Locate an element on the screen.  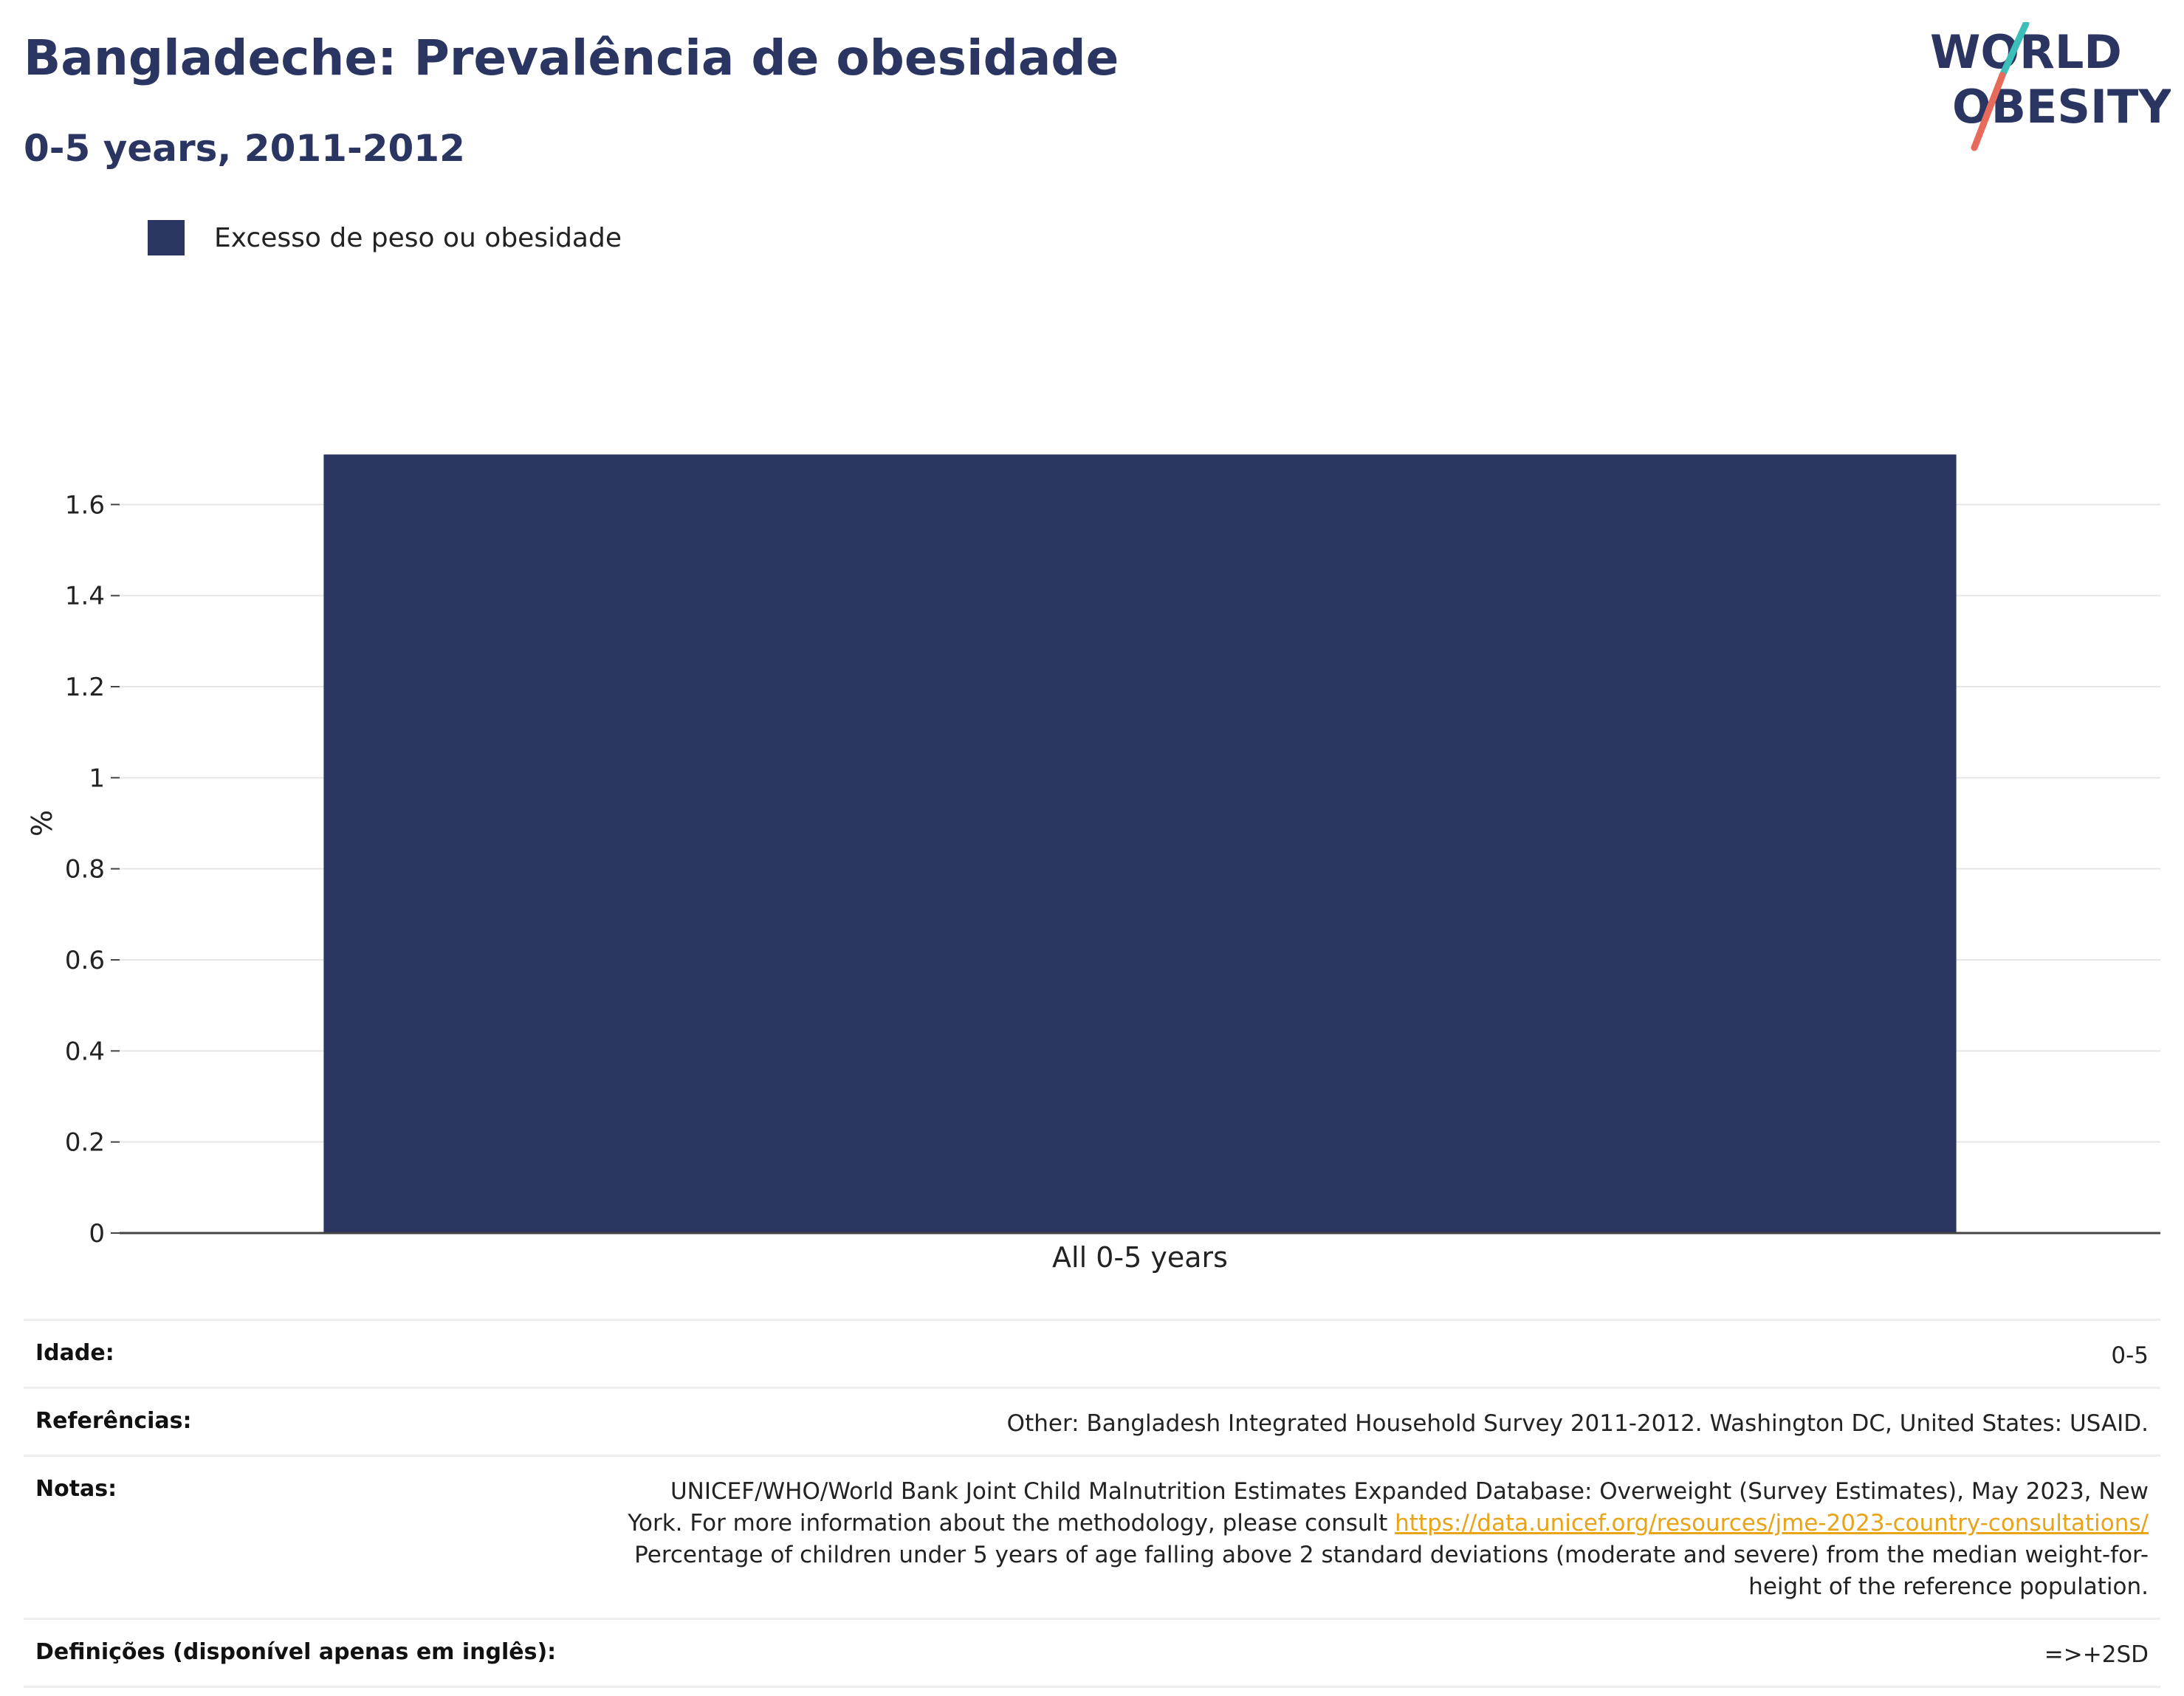
x-tick-label: All 0-5 years is located at coordinates (1140, 1257).